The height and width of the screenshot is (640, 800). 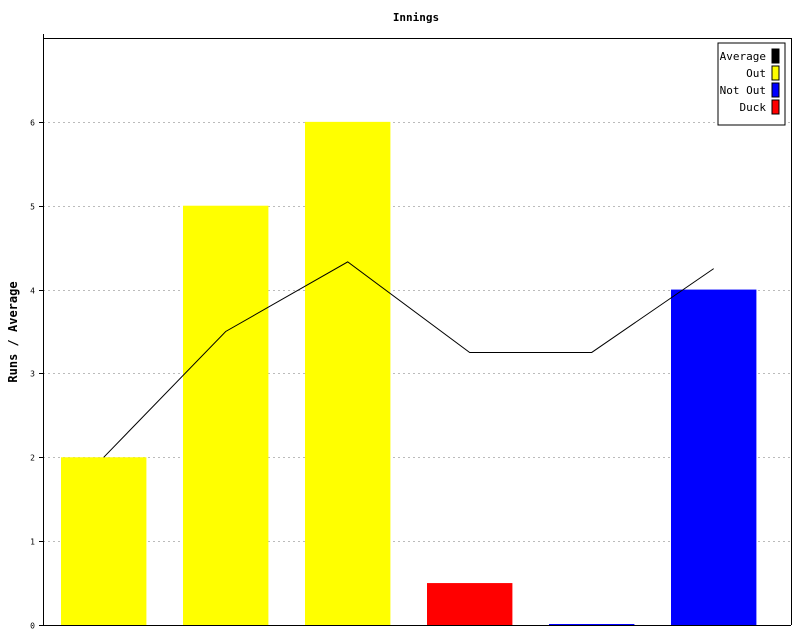 What do you see at coordinates (32, 626) in the screenshot?
I see `y-tick-label: 0` at bounding box center [32, 626].